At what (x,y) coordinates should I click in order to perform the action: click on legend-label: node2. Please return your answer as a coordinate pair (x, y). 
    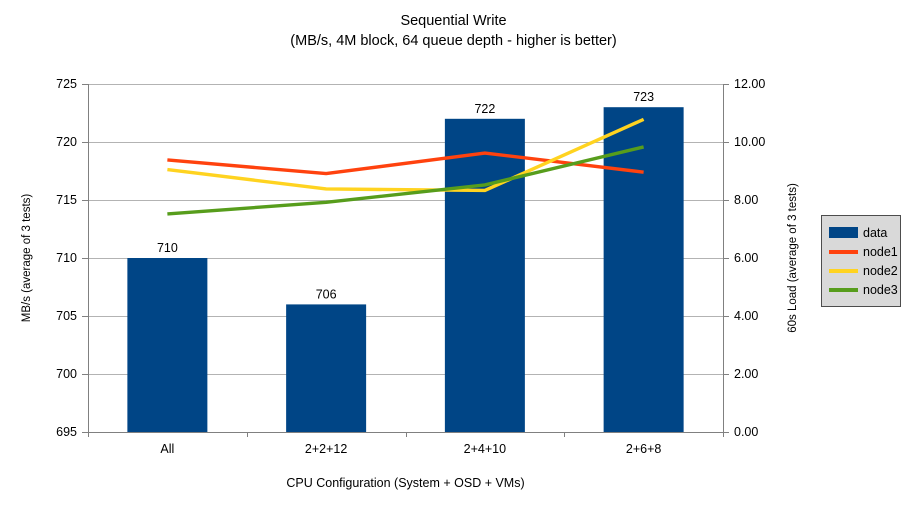
    Looking at the image, I should click on (880, 270).